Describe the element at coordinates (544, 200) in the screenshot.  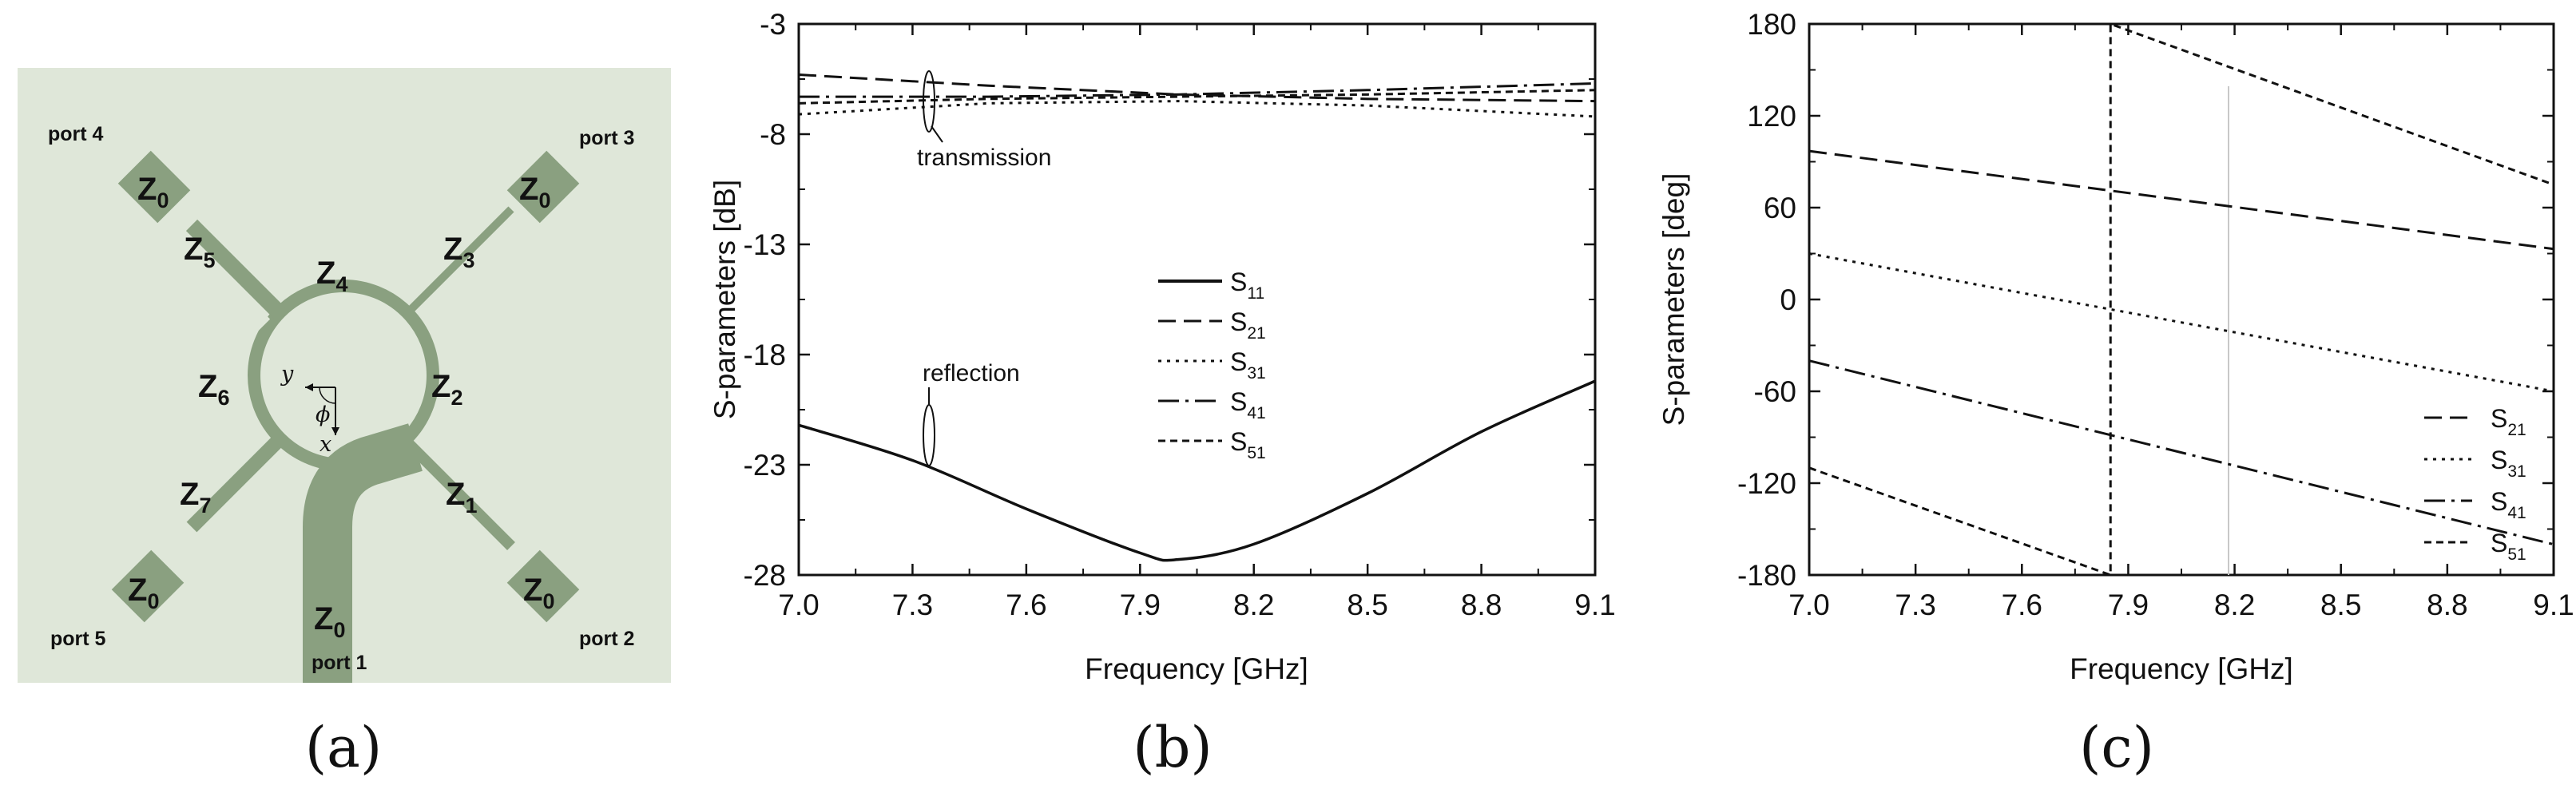
I see `port-3-pad-label-subscript: 0` at that location.